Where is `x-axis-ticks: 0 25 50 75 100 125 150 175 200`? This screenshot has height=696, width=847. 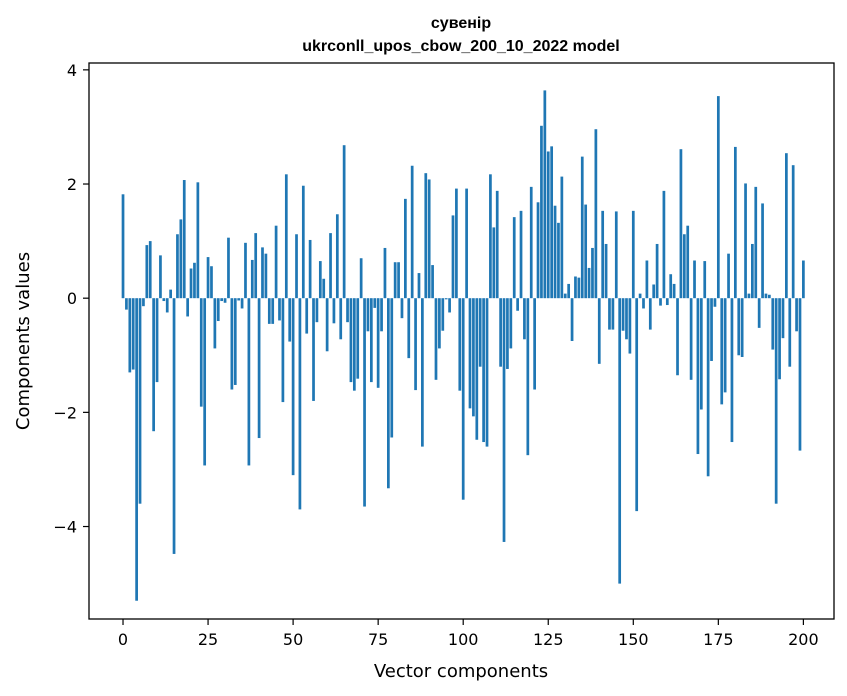
x-axis-ticks: 0 25 50 75 100 125 150 175 200 is located at coordinates (468, 634).